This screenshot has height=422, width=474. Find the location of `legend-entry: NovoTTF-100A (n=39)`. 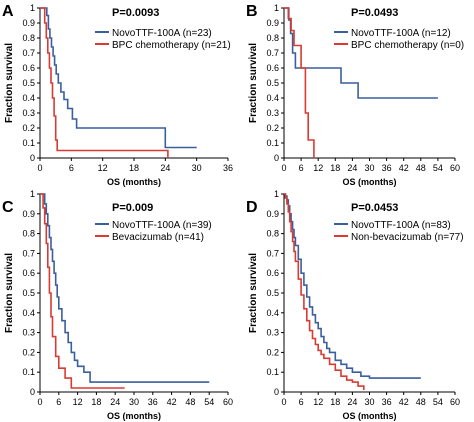

legend-entry: NovoTTF-100A (n=39) is located at coordinates (162, 225).